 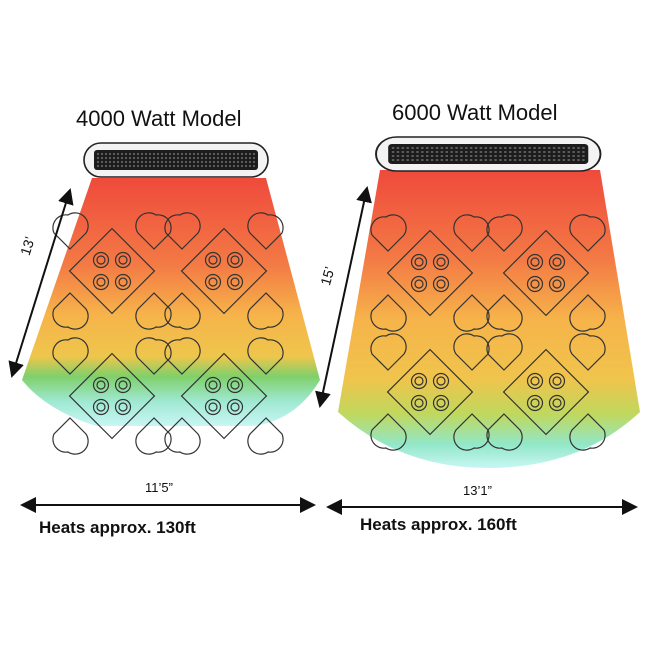 What do you see at coordinates (159, 118) in the screenshot?
I see `left-model-title: 4000 Watt Model` at bounding box center [159, 118].